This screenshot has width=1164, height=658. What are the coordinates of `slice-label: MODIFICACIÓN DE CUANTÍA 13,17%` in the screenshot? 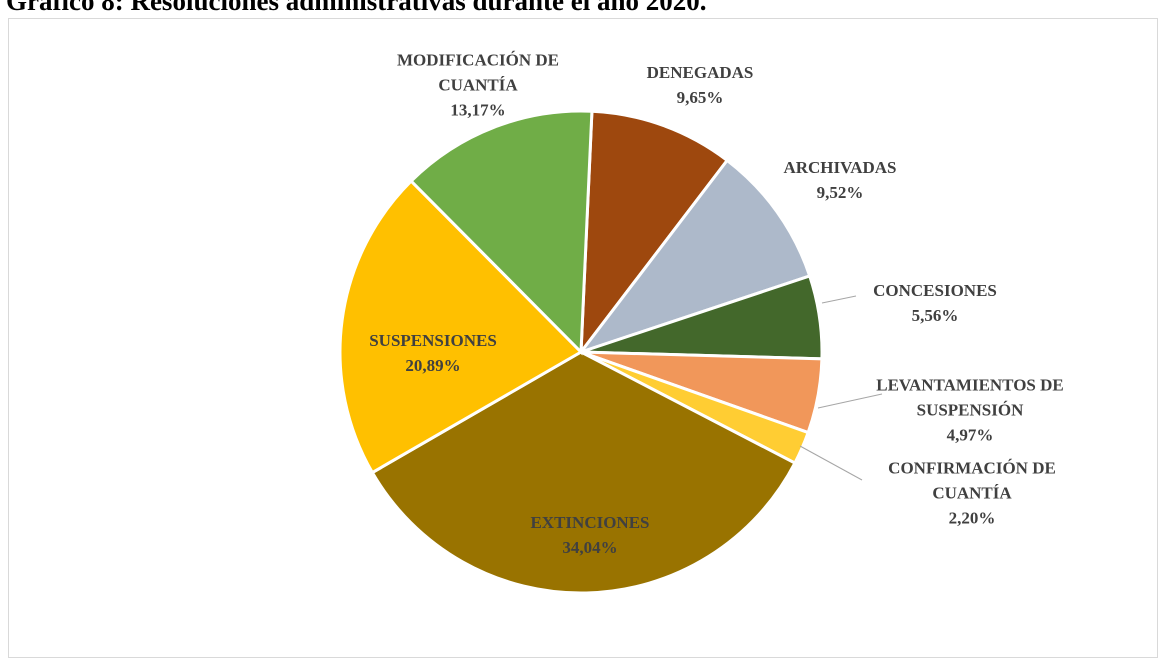 It's located at (478, 85).